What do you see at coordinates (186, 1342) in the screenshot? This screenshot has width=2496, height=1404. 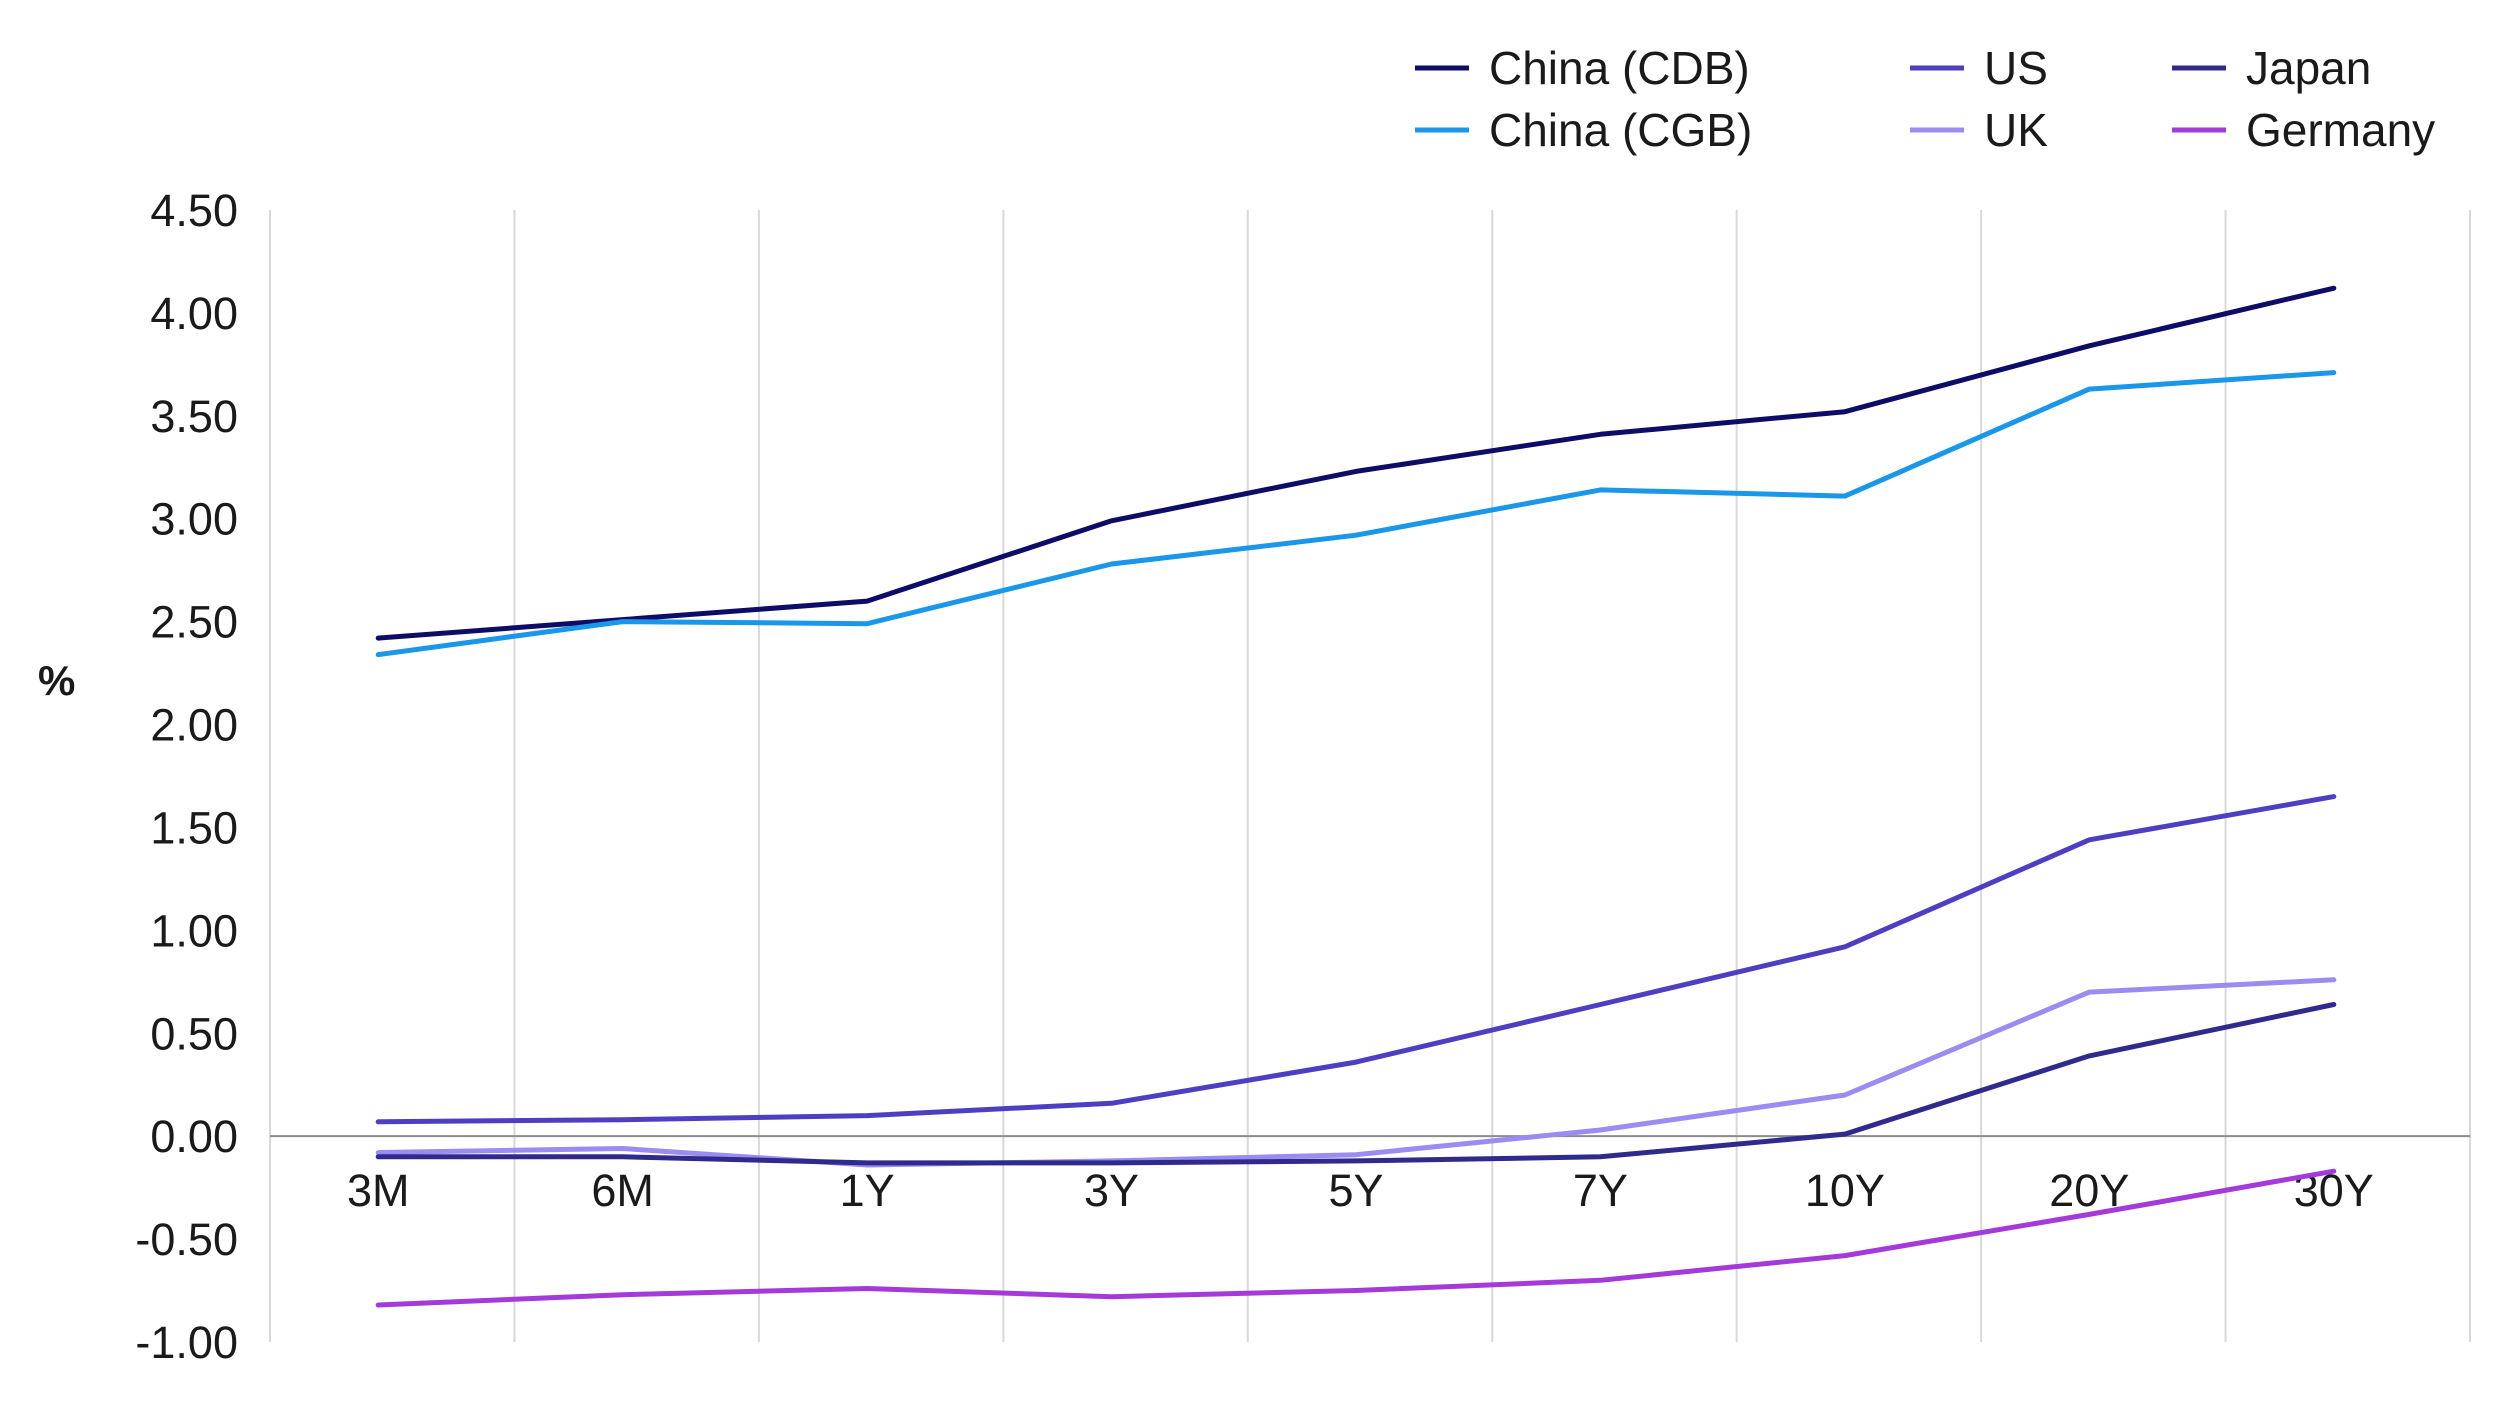 I see `y-tick-label: -1.00` at bounding box center [186, 1342].